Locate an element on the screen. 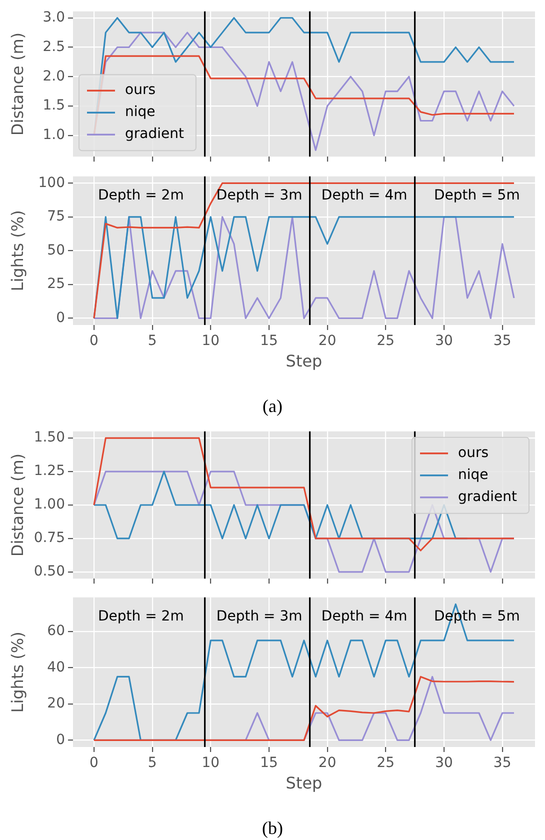 This screenshot has width=545, height=840. y-tick-label: 3.0 is located at coordinates (53, 18).